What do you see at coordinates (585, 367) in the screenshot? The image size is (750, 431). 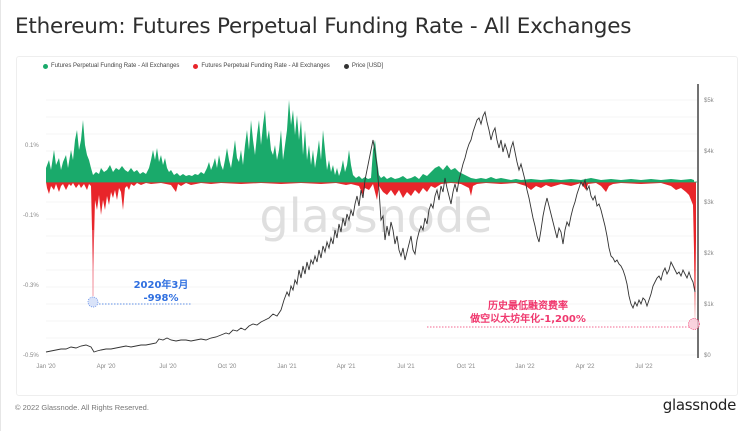 I see `x-tick: Apr '22` at bounding box center [585, 367].